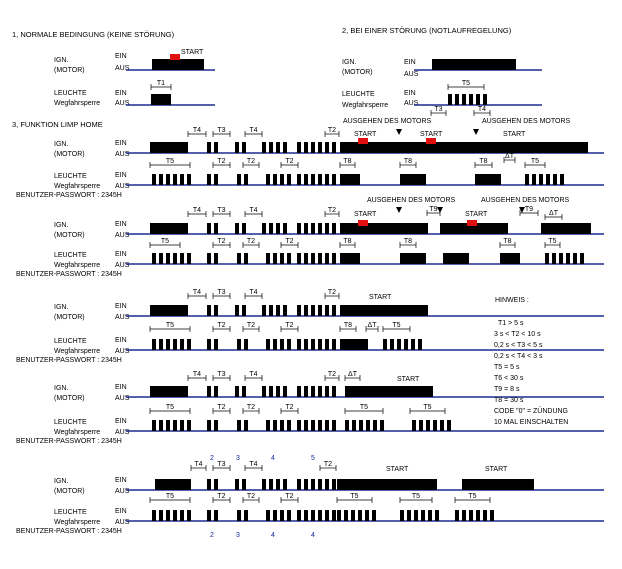 Image resolution: width=622 pixels, height=569 pixels. I want to click on hinweis-line: 10 MAL EINSCHALTEN, so click(531, 422).